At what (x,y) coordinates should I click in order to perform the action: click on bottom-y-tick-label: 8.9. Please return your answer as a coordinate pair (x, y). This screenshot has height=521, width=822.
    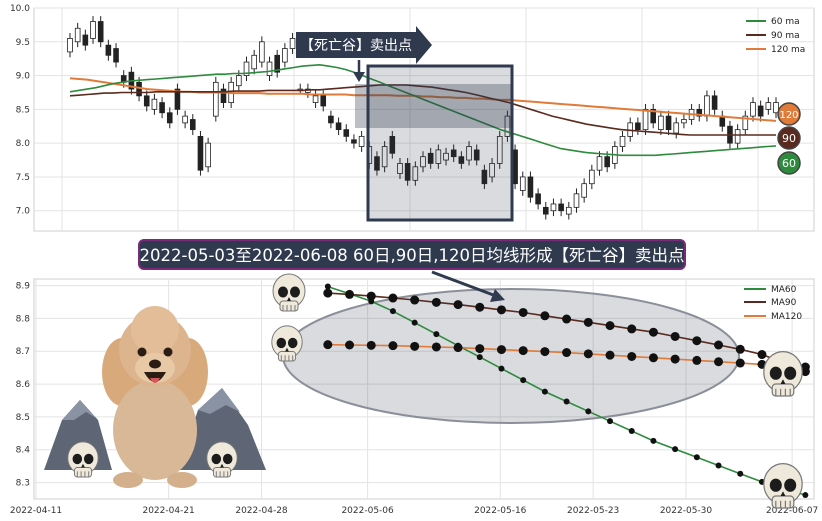
    Looking at the image, I should click on (23, 287).